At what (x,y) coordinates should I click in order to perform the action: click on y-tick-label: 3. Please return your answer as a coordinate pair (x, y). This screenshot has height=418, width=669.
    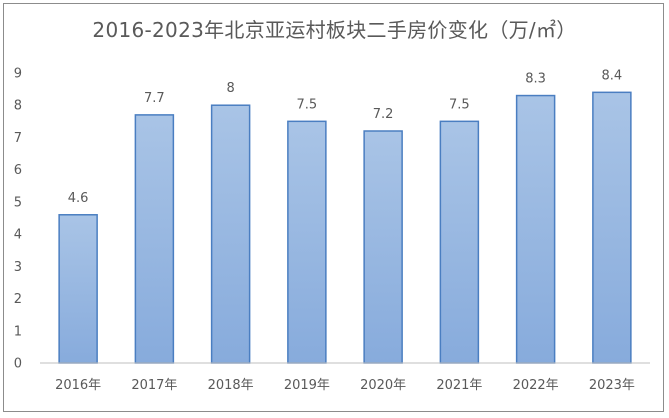
    Looking at the image, I should click on (18, 267).